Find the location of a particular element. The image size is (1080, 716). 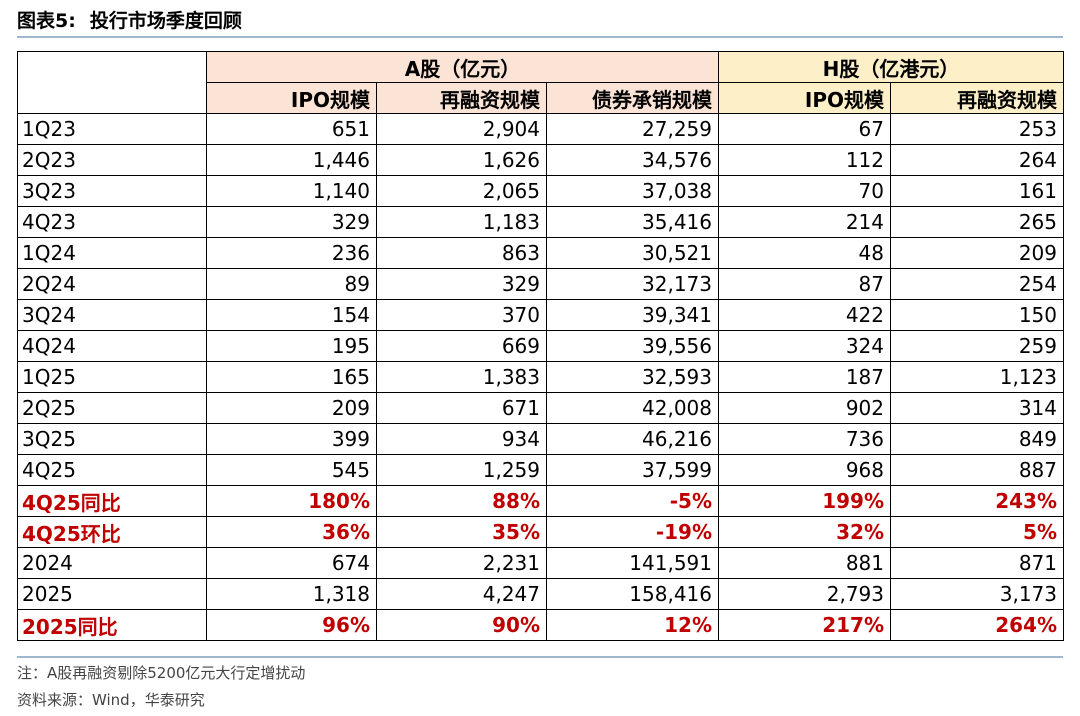

table-cell: 259 is located at coordinates (977, 346).